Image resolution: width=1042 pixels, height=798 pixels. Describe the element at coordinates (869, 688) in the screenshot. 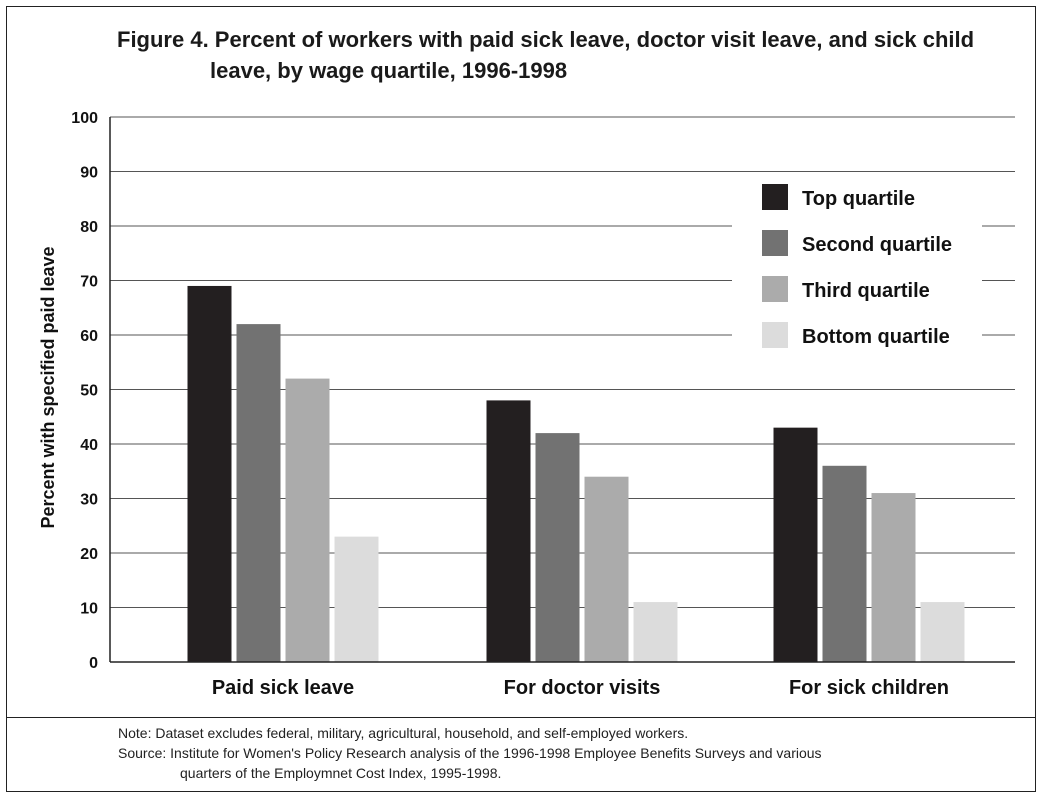

I see `x-category-label: For sick children` at that location.